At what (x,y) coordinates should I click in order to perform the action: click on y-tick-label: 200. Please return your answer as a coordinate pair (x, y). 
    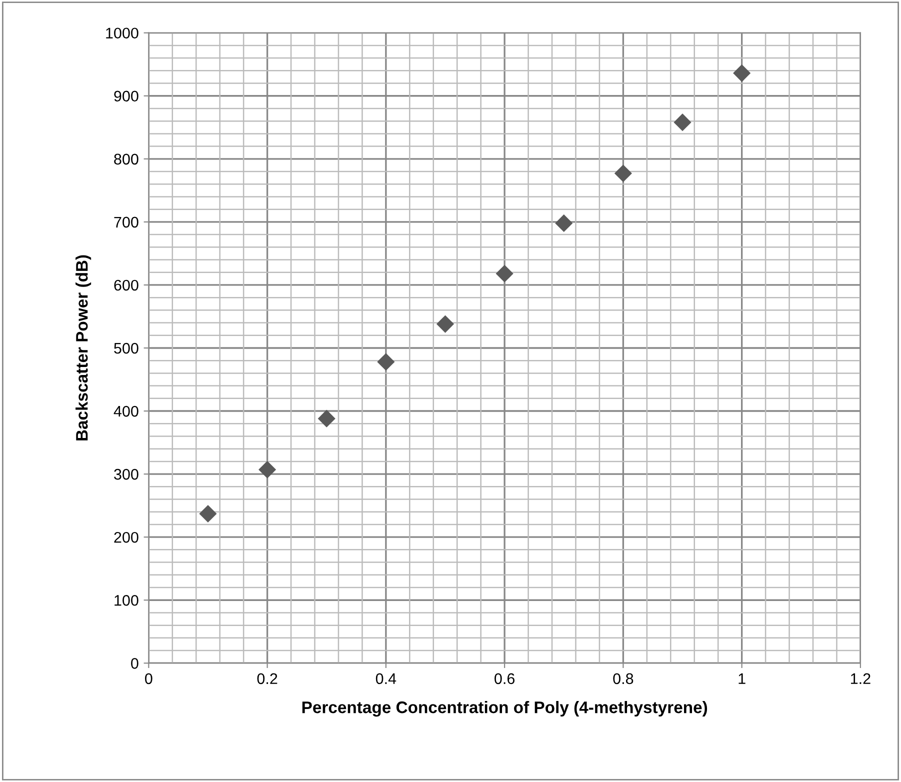
    Looking at the image, I should click on (126, 537).